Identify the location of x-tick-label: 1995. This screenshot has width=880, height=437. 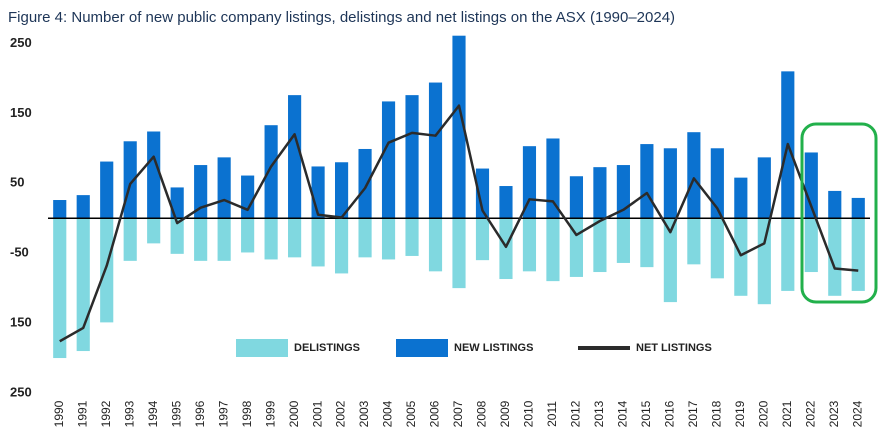
(176, 413).